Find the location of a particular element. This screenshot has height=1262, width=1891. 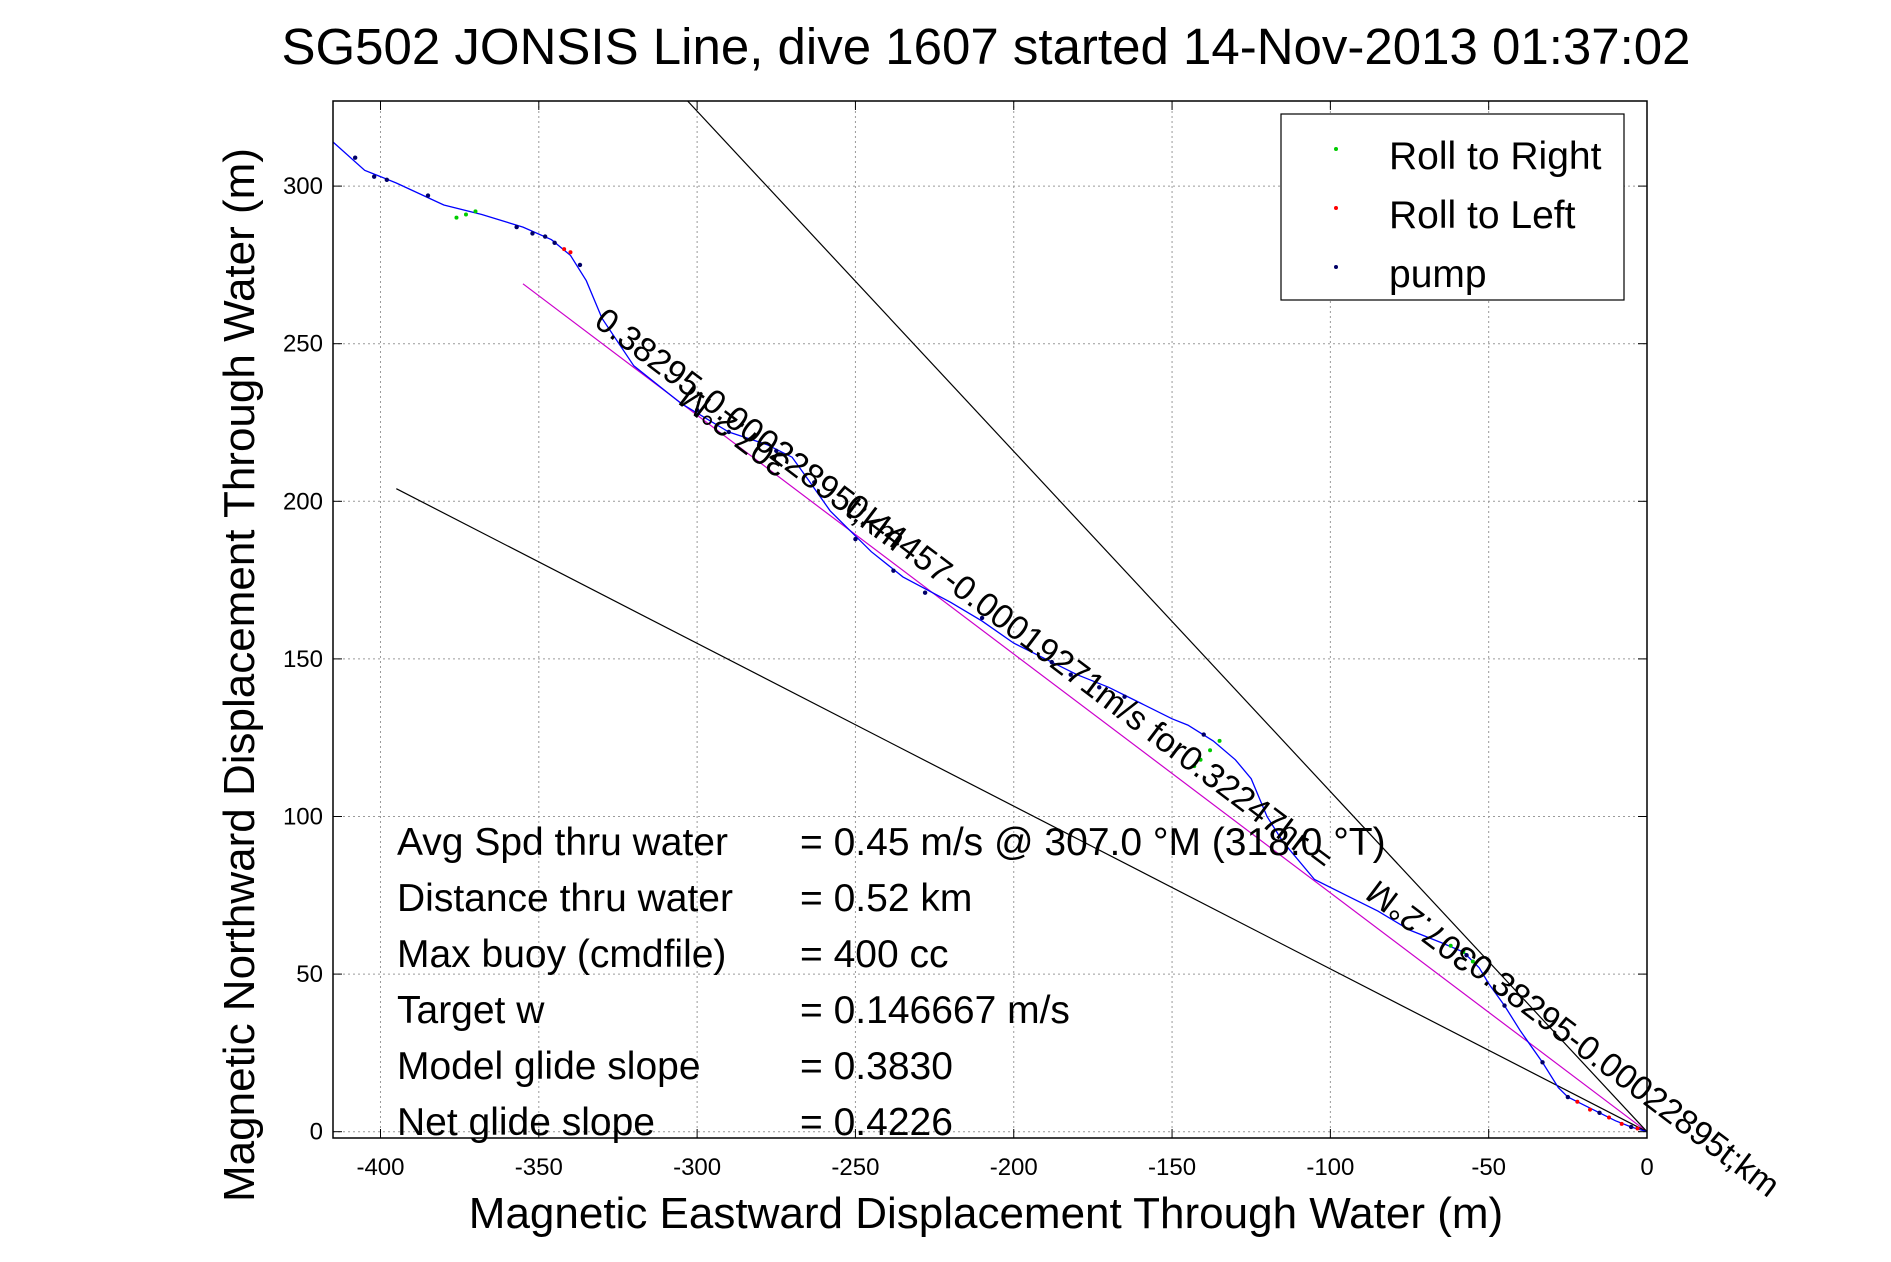

legend-box is located at coordinates (1452, 207).